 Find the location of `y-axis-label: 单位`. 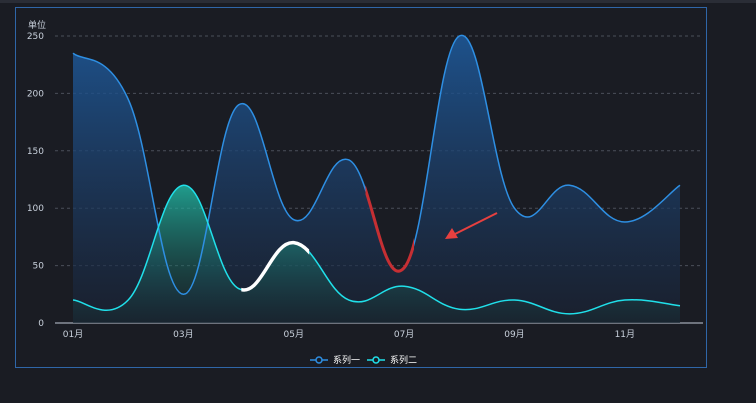

y-axis-label: 单位 is located at coordinates (37, 25).